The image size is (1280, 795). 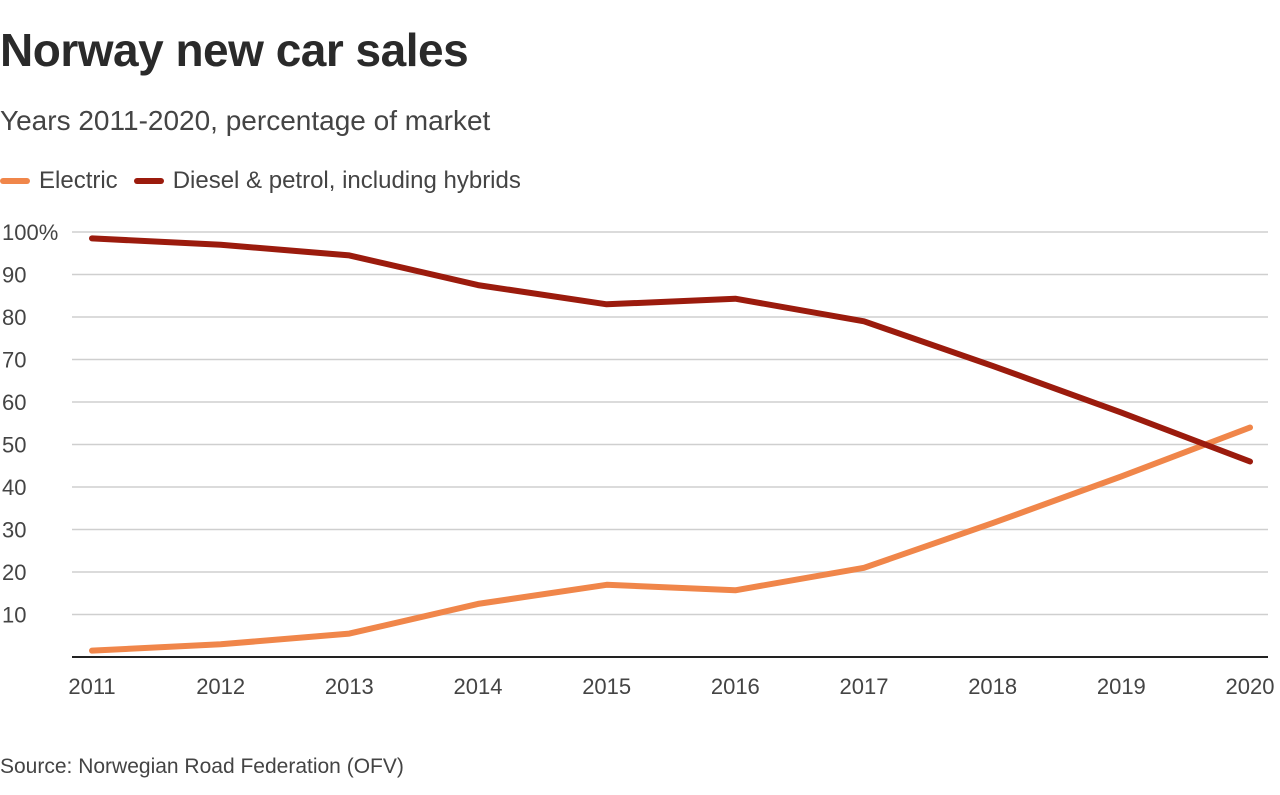 I want to click on y-tick-label: 10, so click(x=14, y=615).